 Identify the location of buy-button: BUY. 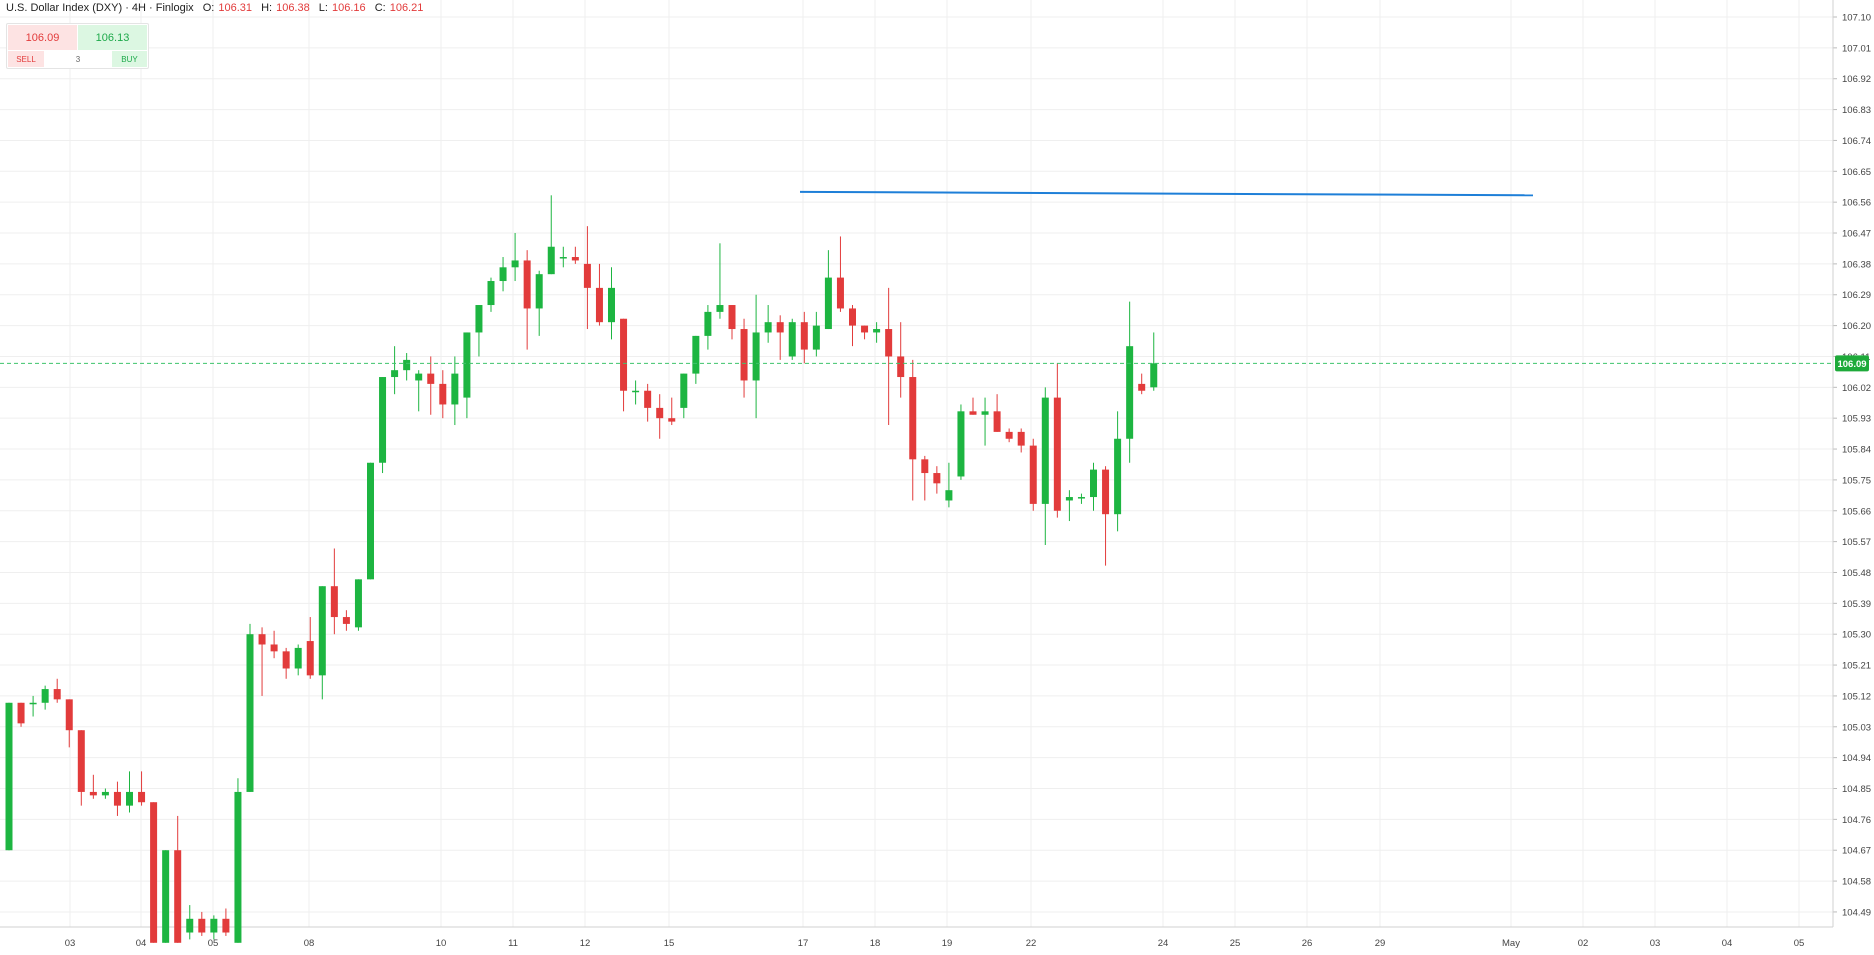
(129, 59).